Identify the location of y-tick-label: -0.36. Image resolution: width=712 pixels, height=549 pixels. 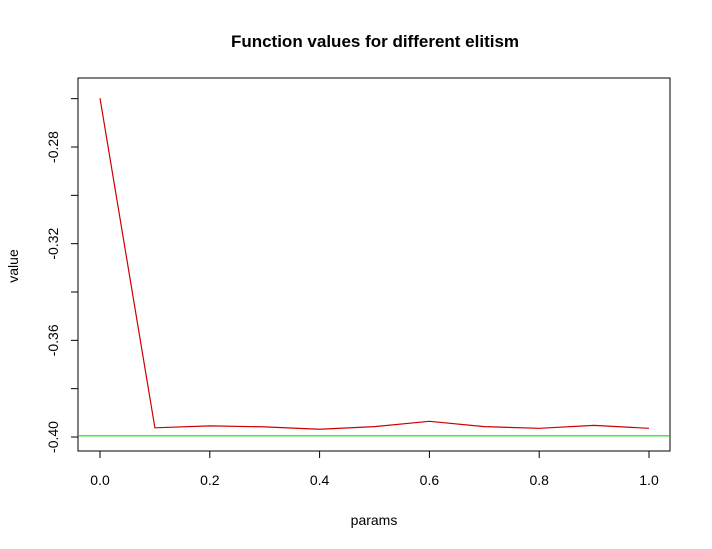
(53, 340).